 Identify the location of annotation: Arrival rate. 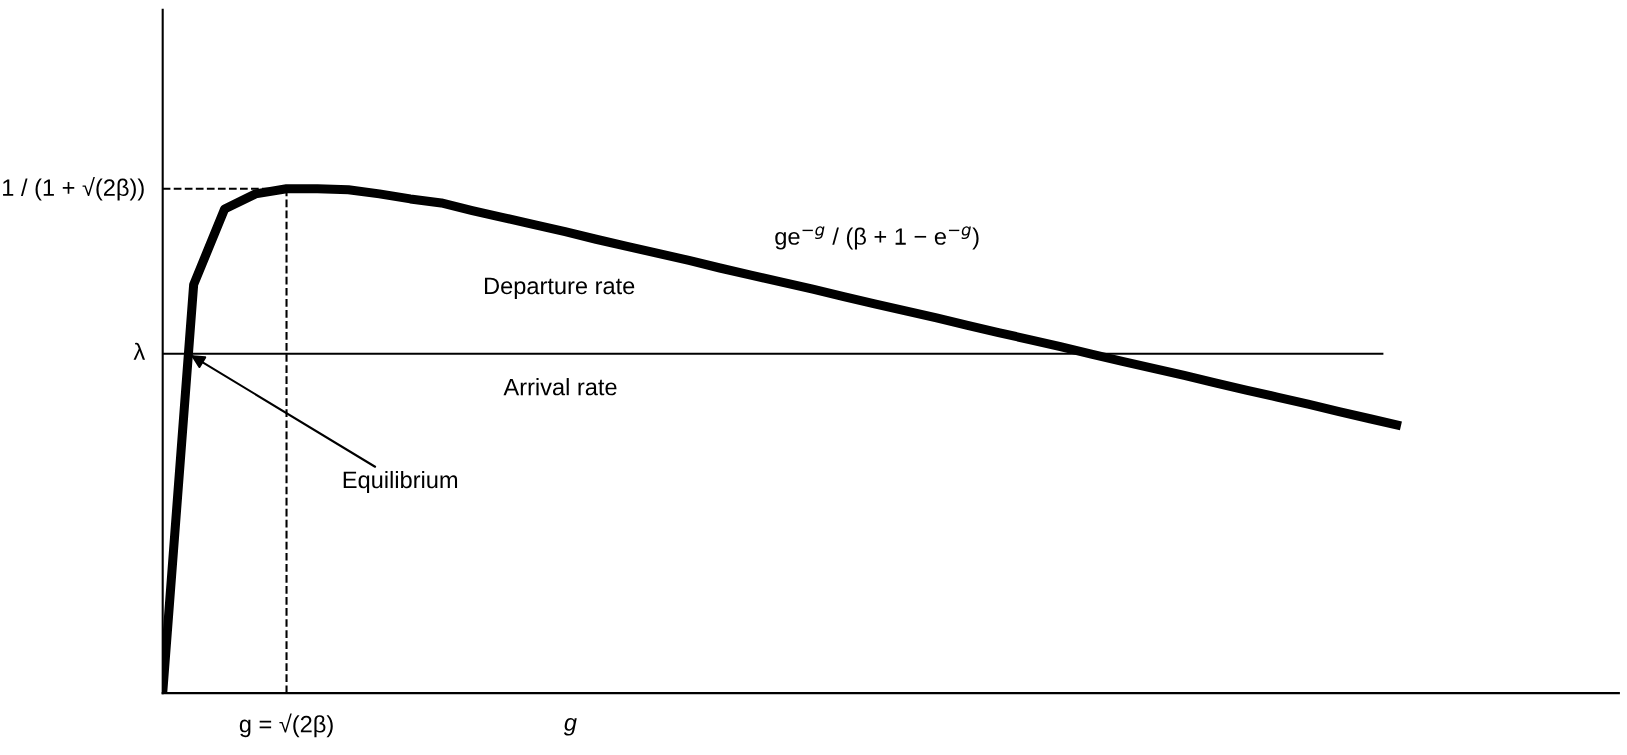
(560, 387).